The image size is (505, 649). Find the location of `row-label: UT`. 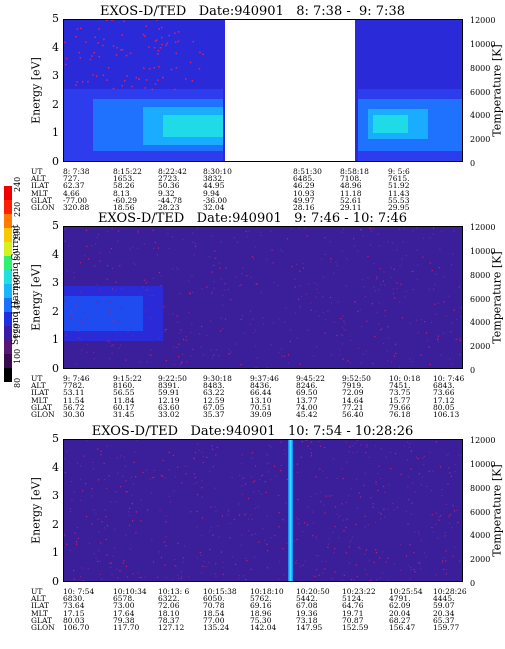

row-label: UT is located at coordinates (37, 378).